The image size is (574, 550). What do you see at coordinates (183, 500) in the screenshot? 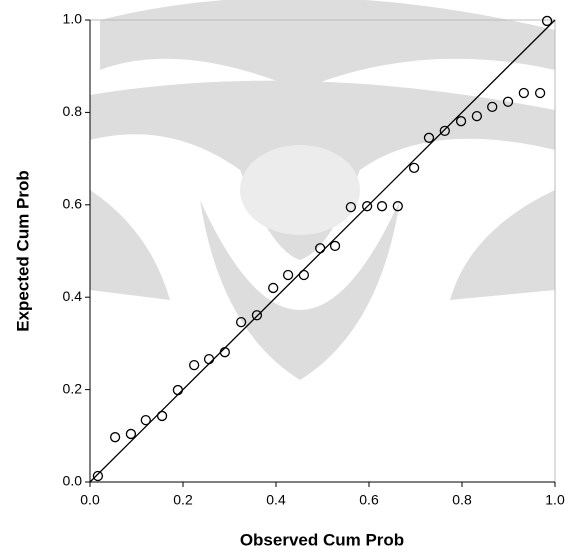
I see `x-tick-label: 0.2` at bounding box center [183, 500].